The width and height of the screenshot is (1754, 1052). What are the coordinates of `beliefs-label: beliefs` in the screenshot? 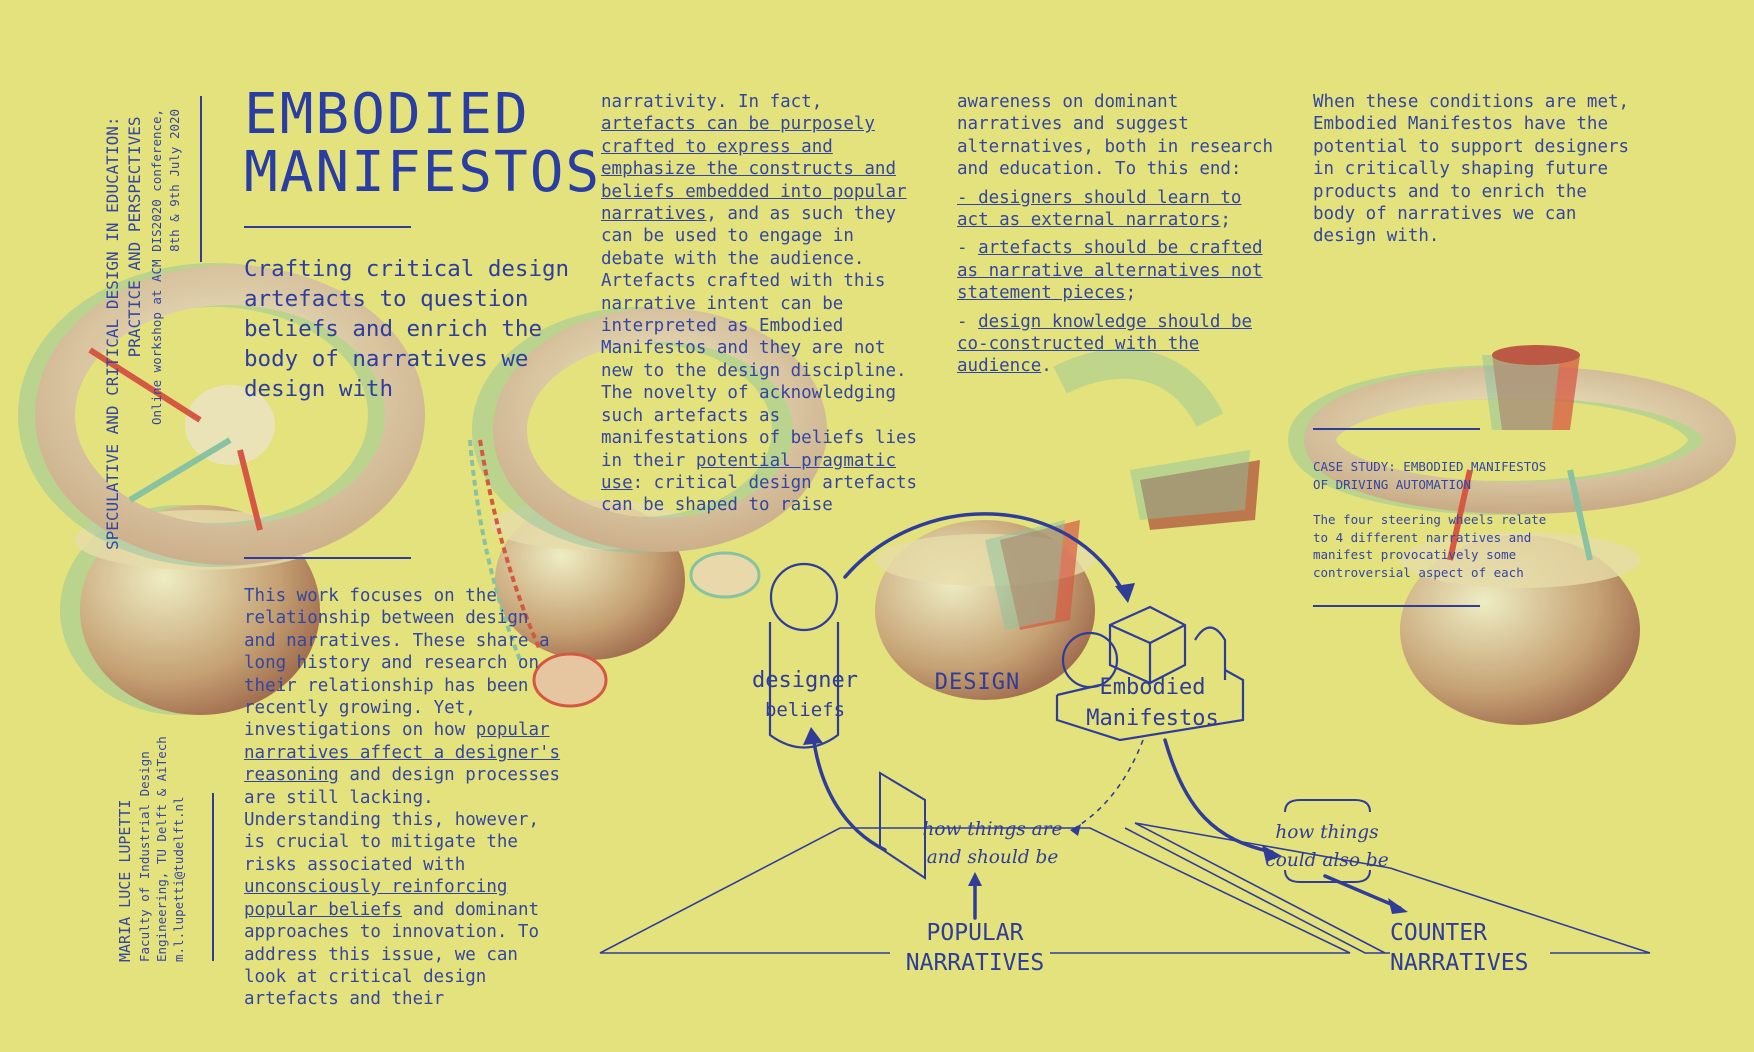 It's located at (805, 710).